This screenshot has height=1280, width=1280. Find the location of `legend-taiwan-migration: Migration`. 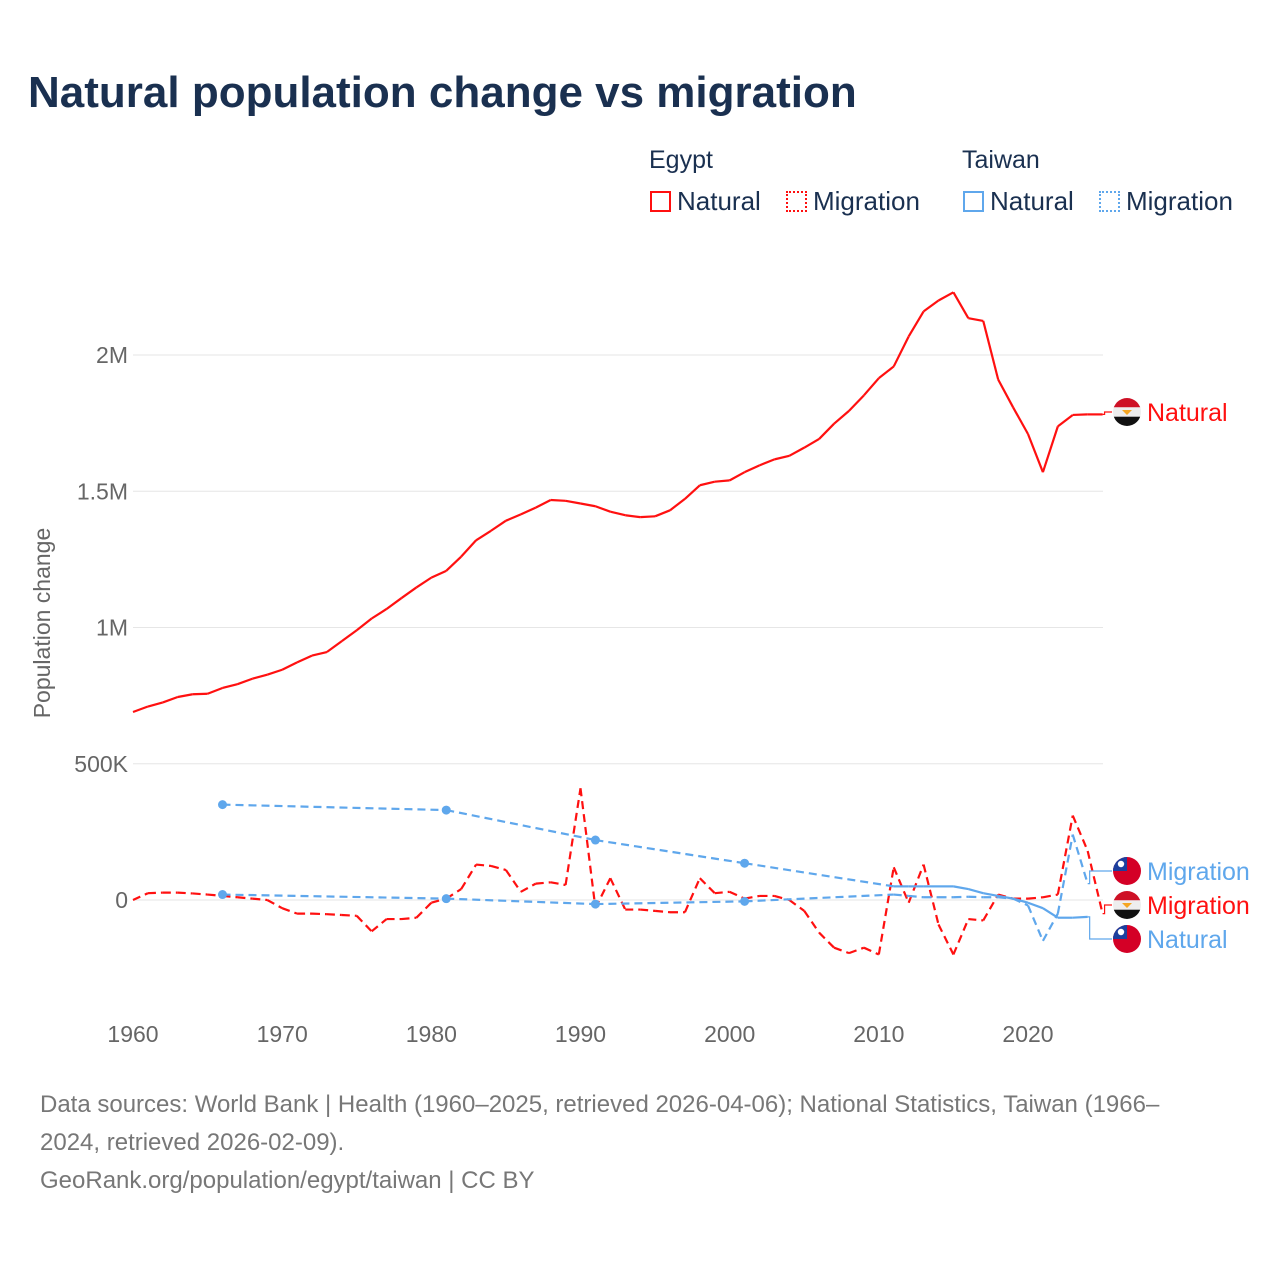

legend-taiwan-migration: Migration is located at coordinates (1166, 201).